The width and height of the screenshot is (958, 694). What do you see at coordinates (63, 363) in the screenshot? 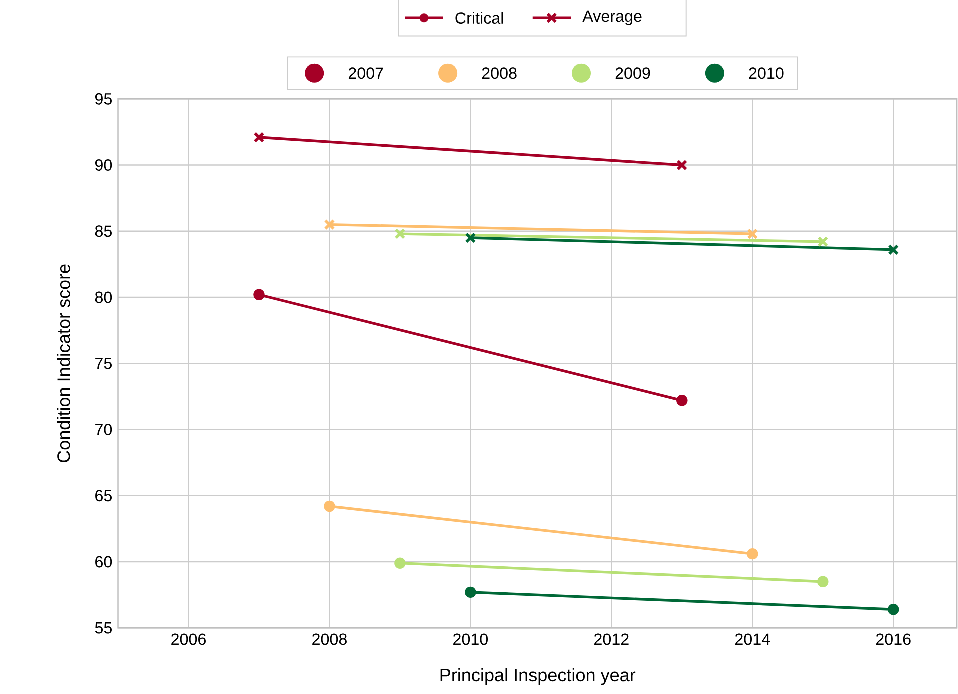
I see `y-axis-title: Condition Indicator score` at bounding box center [63, 363].